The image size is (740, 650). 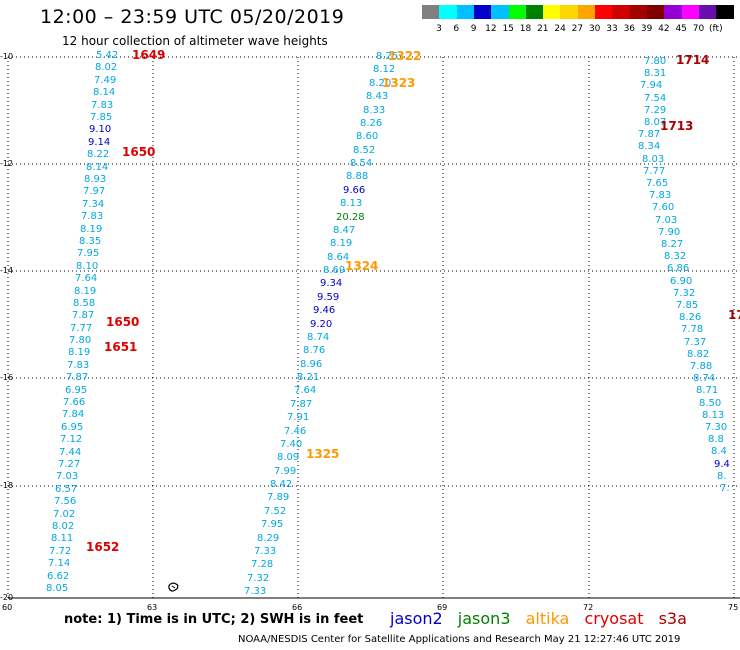 I want to click on wave-height-value: 7.14, so click(x=59, y=563).